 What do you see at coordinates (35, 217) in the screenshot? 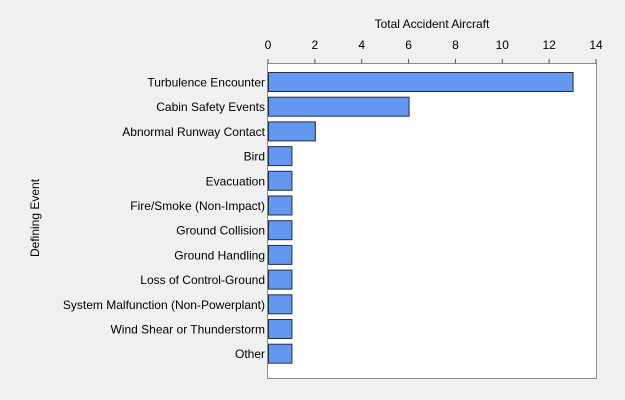
I see `y-axis-title: Defining Event` at bounding box center [35, 217].